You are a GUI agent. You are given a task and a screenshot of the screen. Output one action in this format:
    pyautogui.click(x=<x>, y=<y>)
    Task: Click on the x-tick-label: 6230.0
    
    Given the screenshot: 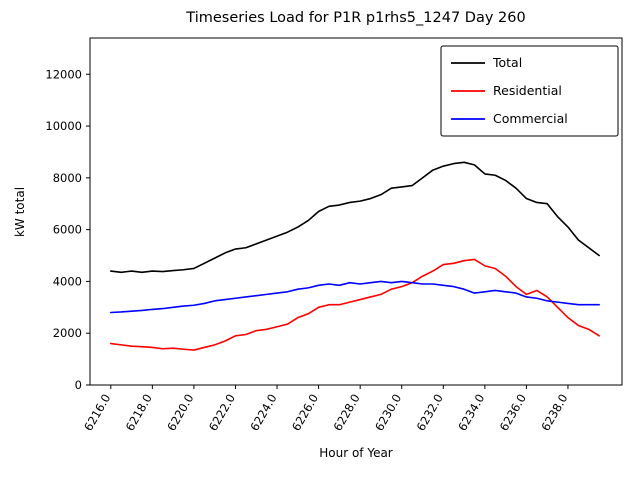 What is the action you would take?
    pyautogui.click(x=388, y=413)
    